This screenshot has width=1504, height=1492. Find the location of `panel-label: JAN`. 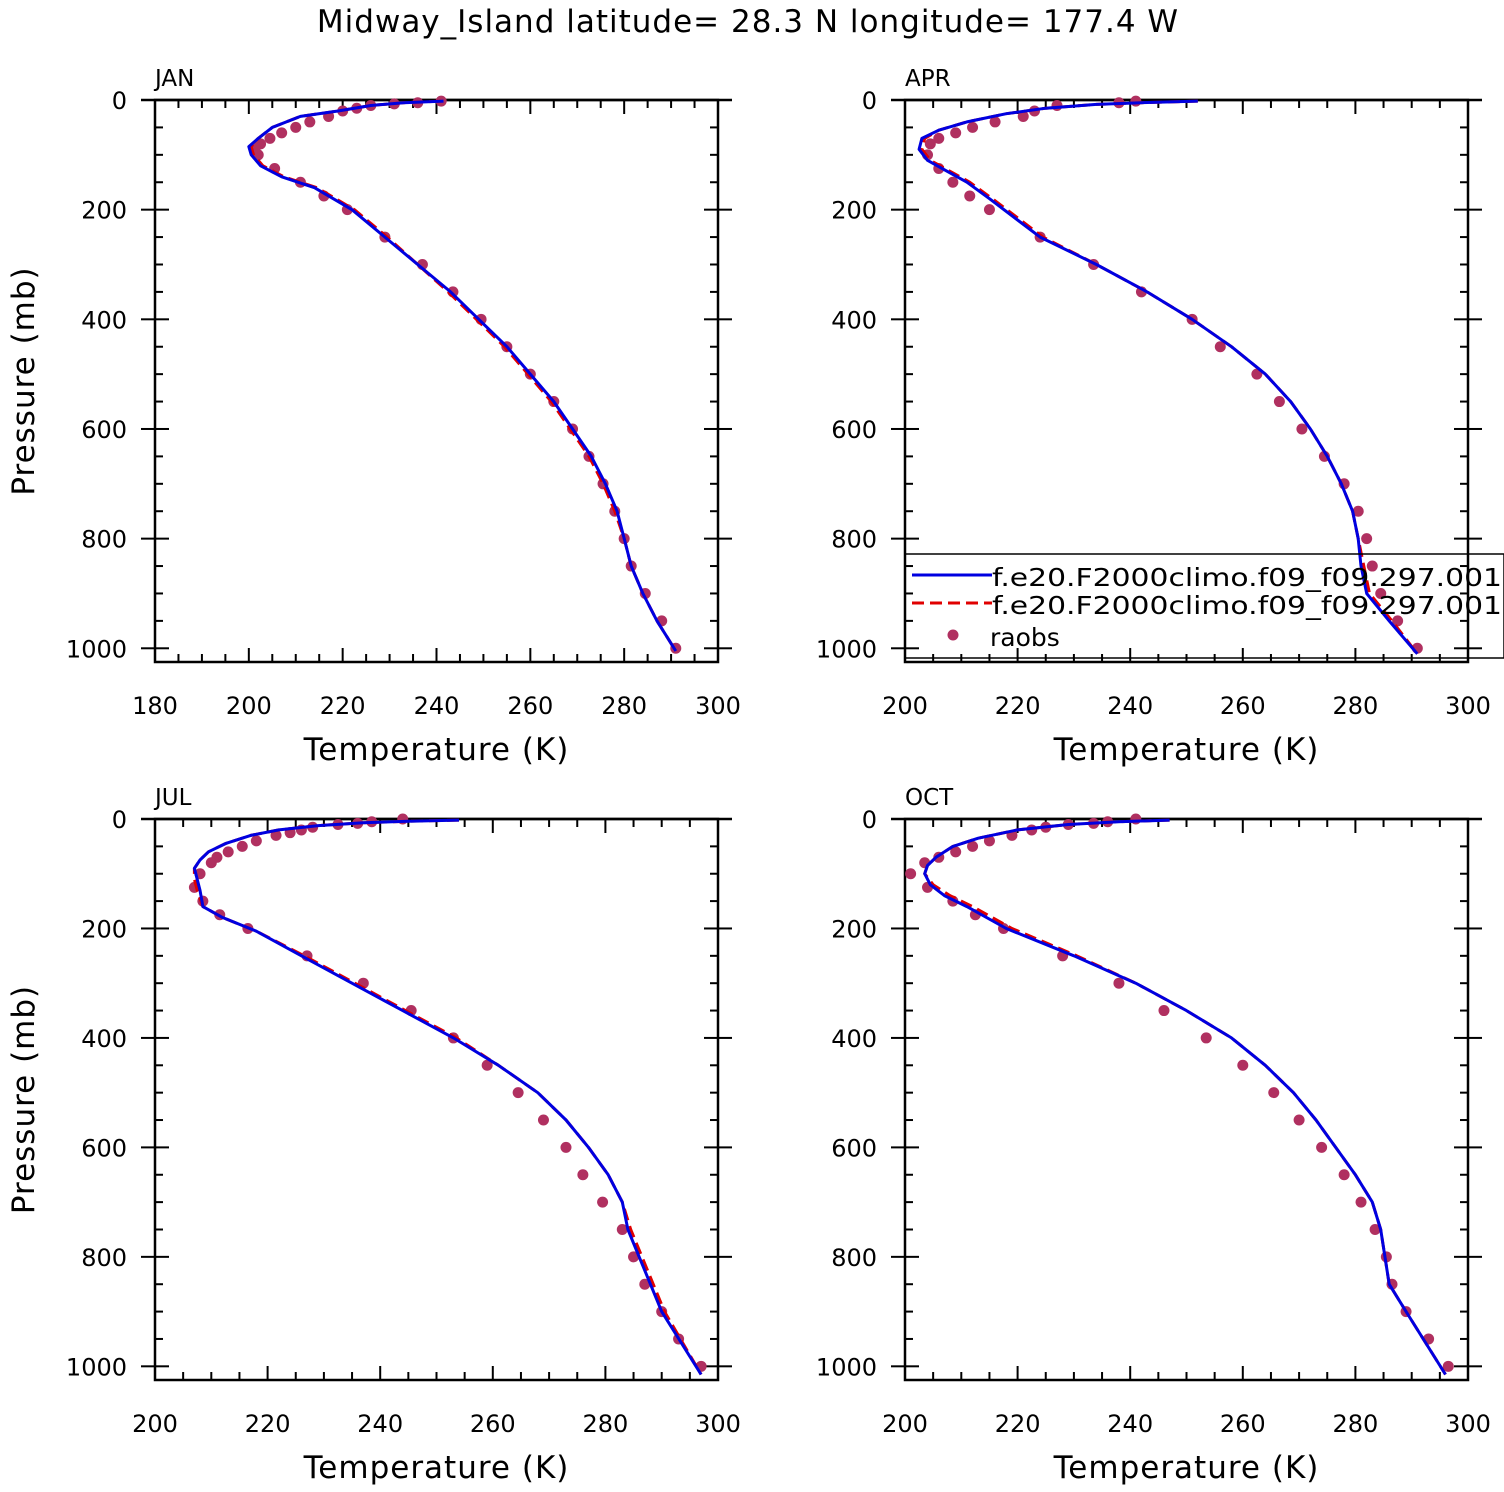

panel-label: JAN is located at coordinates (173, 79).